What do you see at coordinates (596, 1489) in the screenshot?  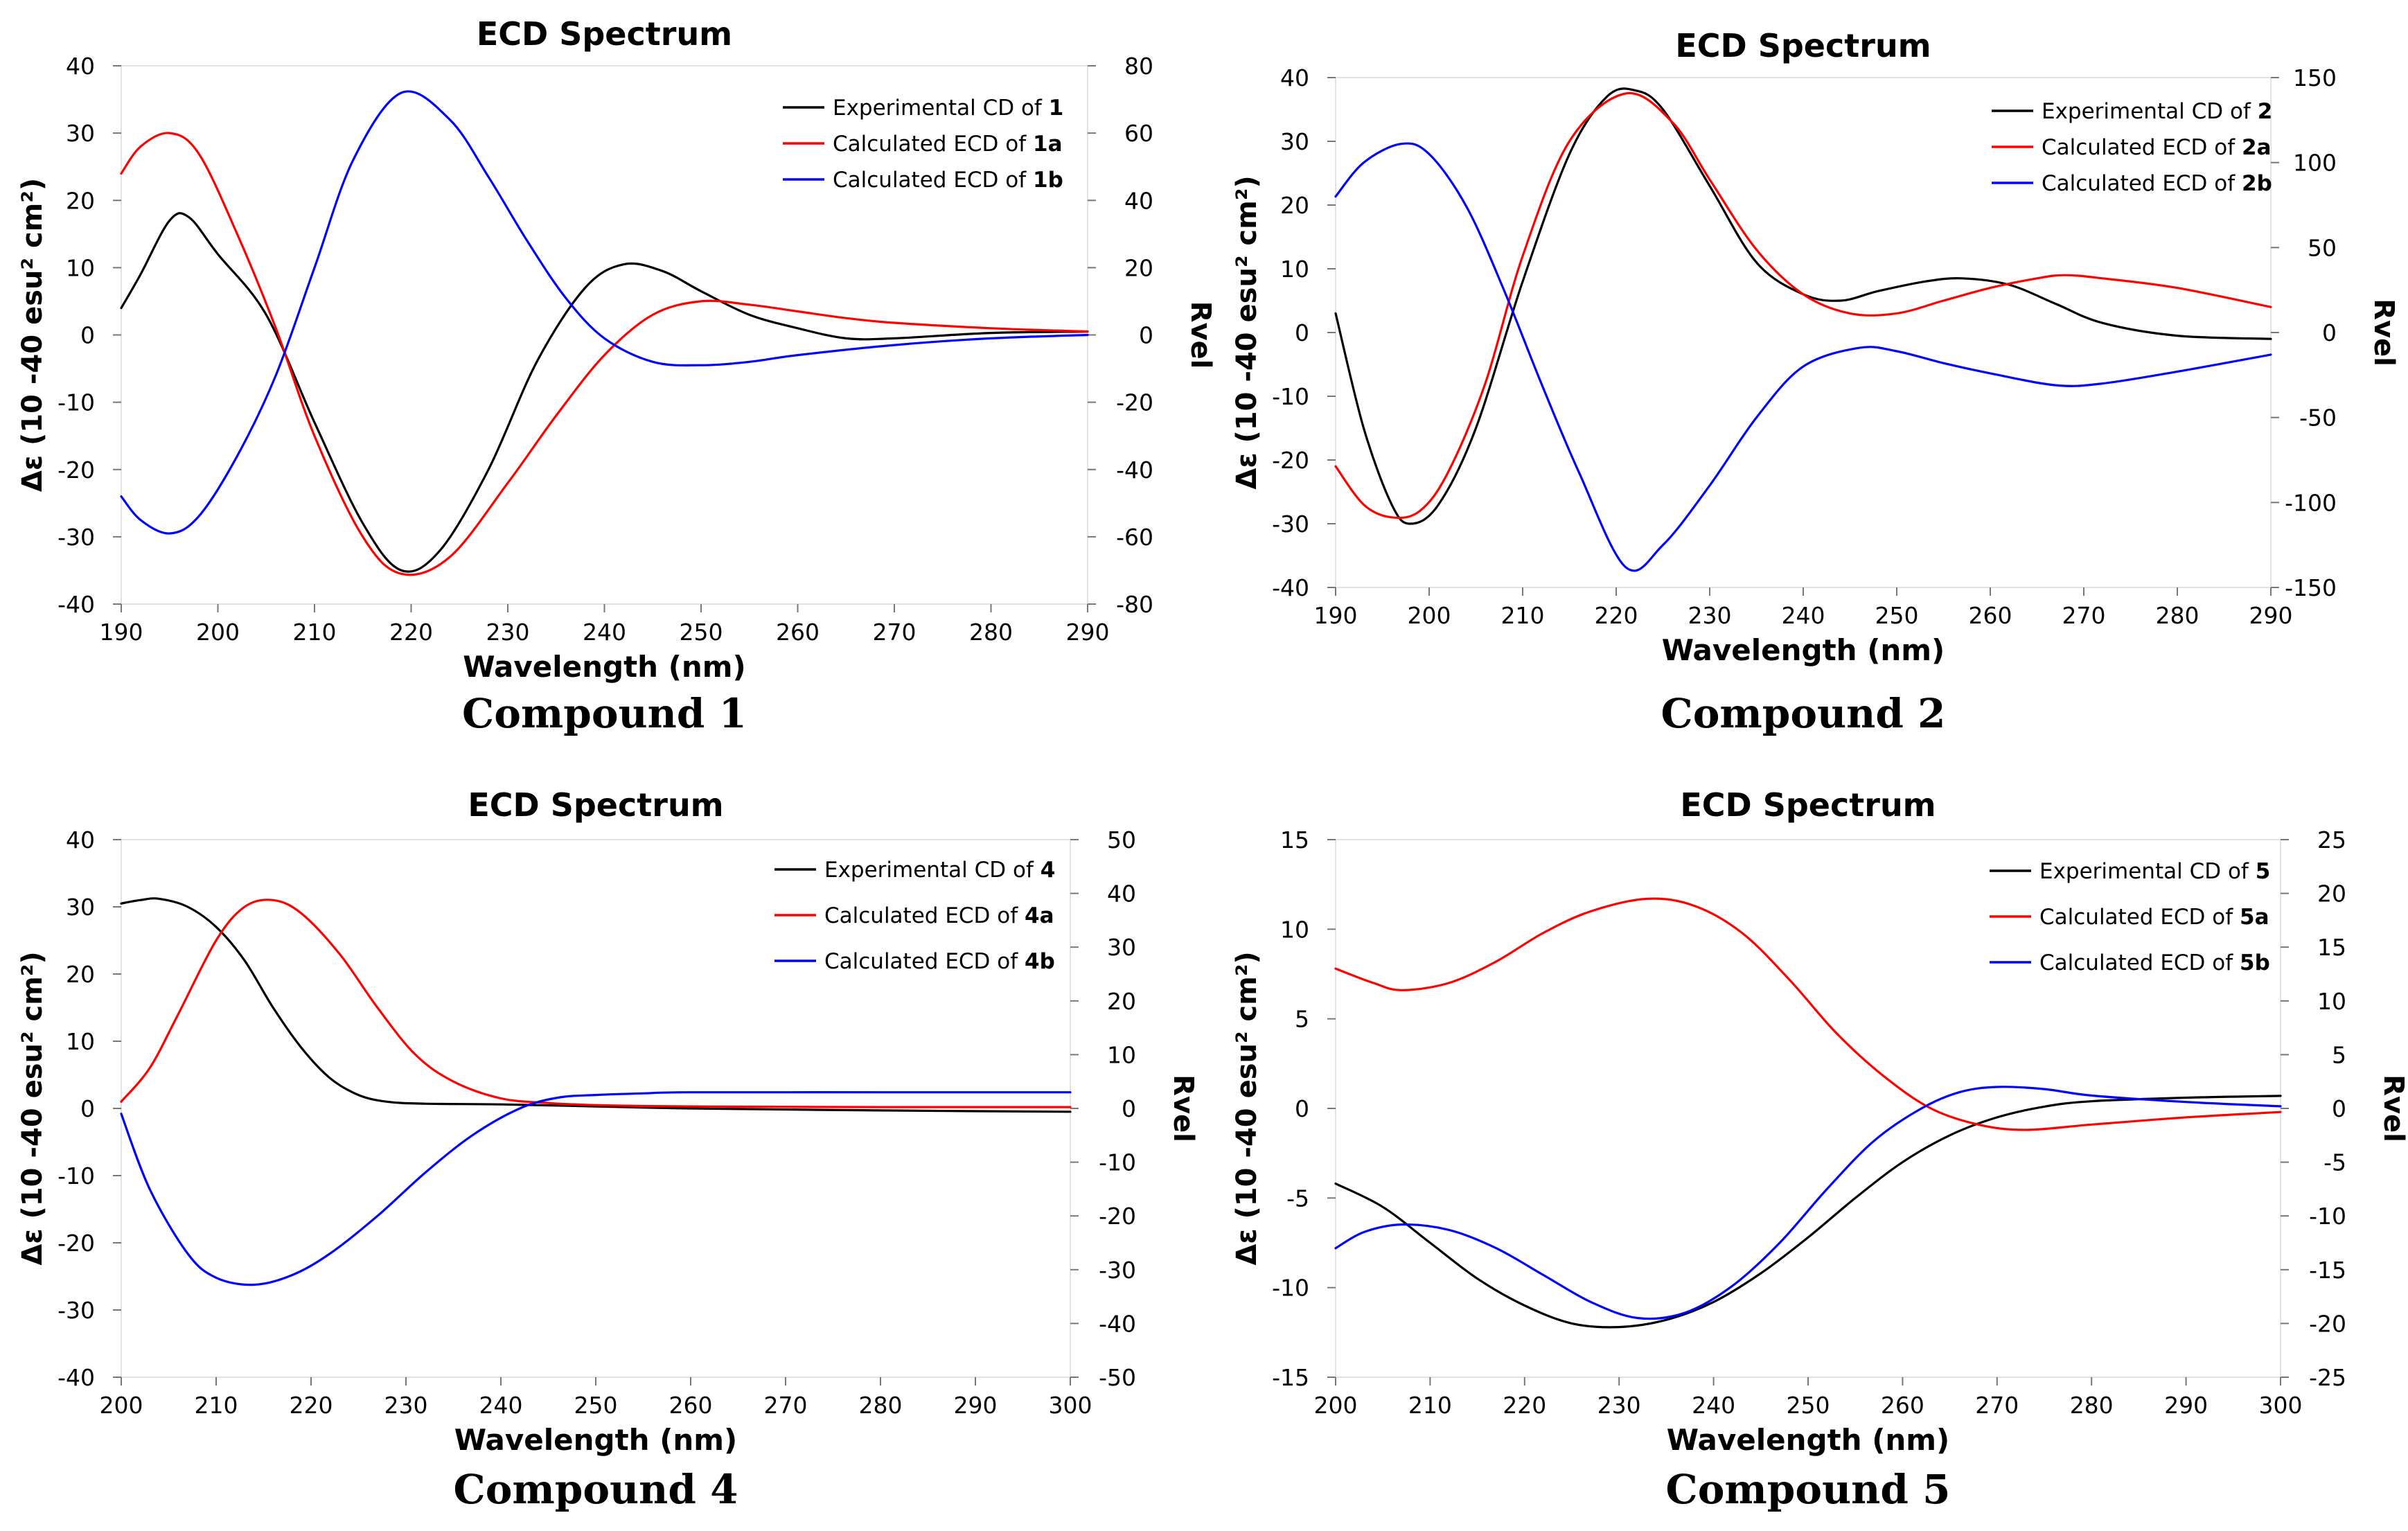 I see `panel-caption: Compound 4` at bounding box center [596, 1489].